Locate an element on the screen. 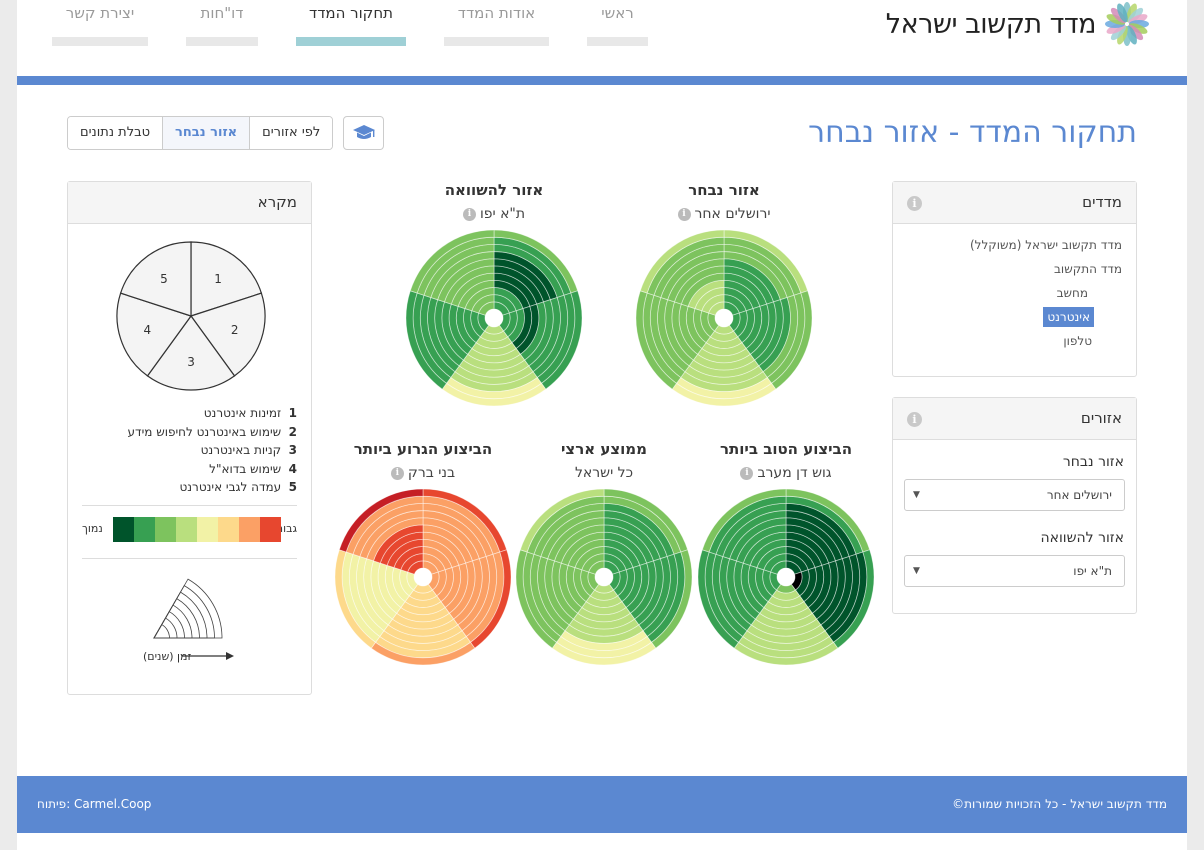 This screenshot has width=1204, height=850. chart-subtitle-text: גוש דן מערב is located at coordinates (794, 473).